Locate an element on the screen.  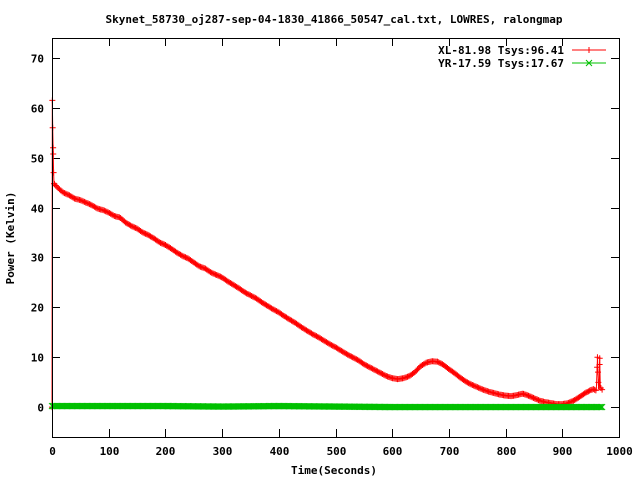
legend-label: YR-17.59 Tsys:17.67 is located at coordinates (501, 63).